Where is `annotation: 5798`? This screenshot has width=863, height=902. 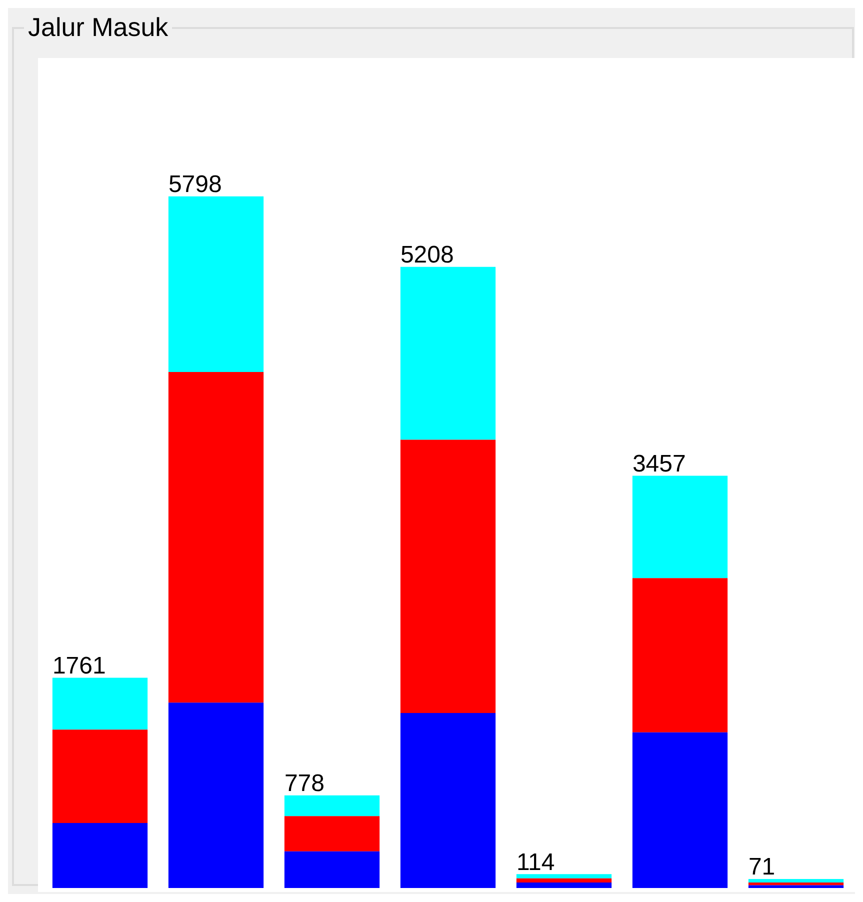
annotation: 5798 is located at coordinates (195, 184).